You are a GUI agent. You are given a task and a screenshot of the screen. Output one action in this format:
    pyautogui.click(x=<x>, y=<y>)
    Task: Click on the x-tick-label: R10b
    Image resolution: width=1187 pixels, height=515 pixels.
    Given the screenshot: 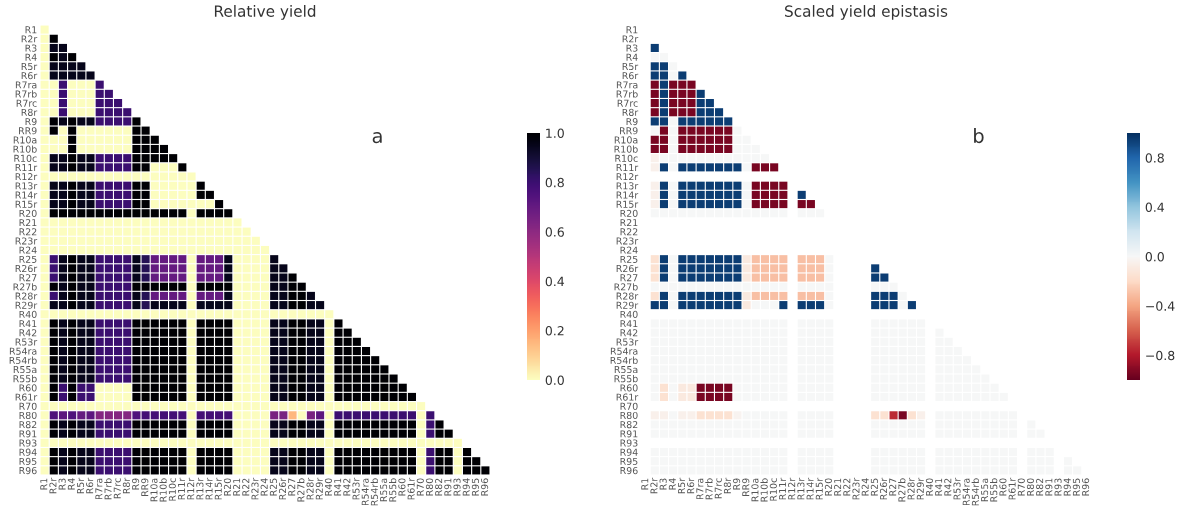 What is the action you would take?
    pyautogui.click(x=764, y=490)
    